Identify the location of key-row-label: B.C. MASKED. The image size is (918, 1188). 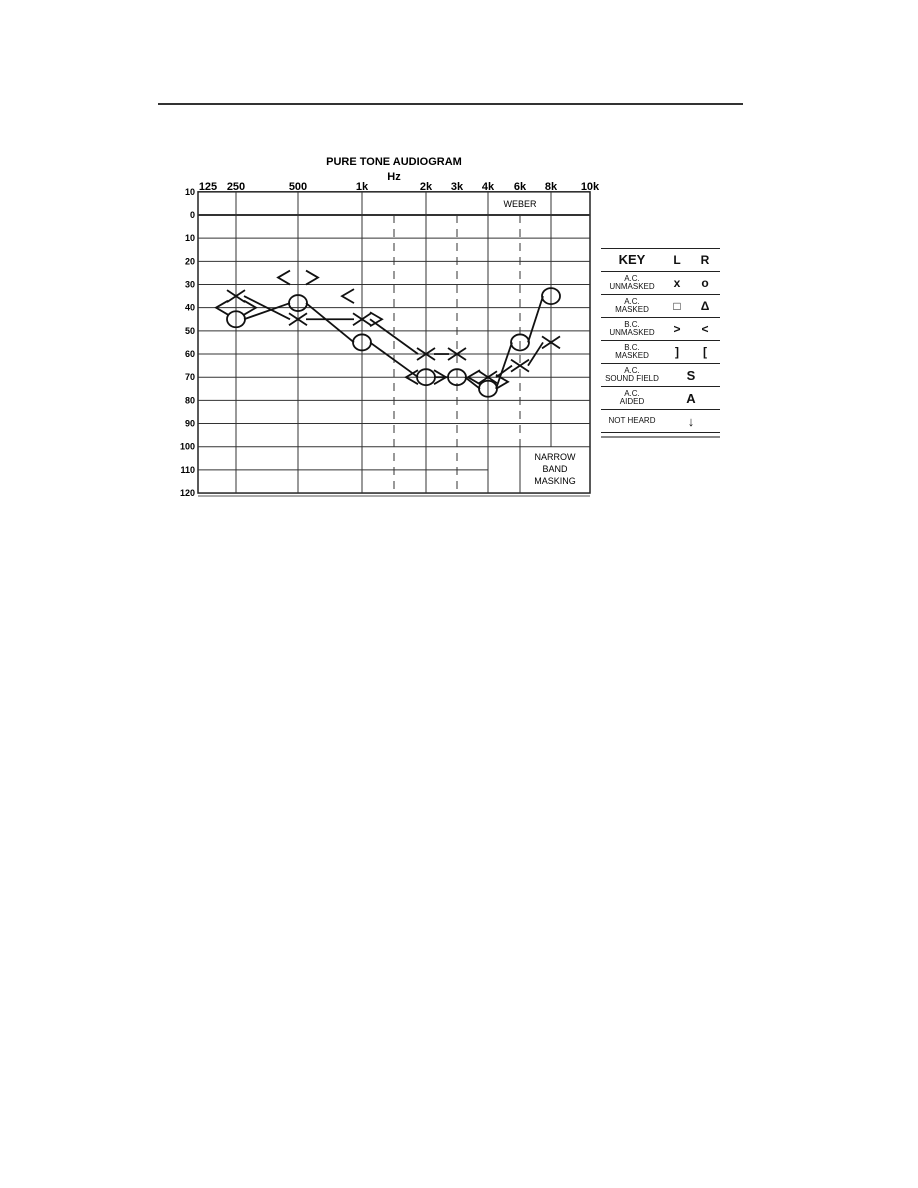
(632, 351).